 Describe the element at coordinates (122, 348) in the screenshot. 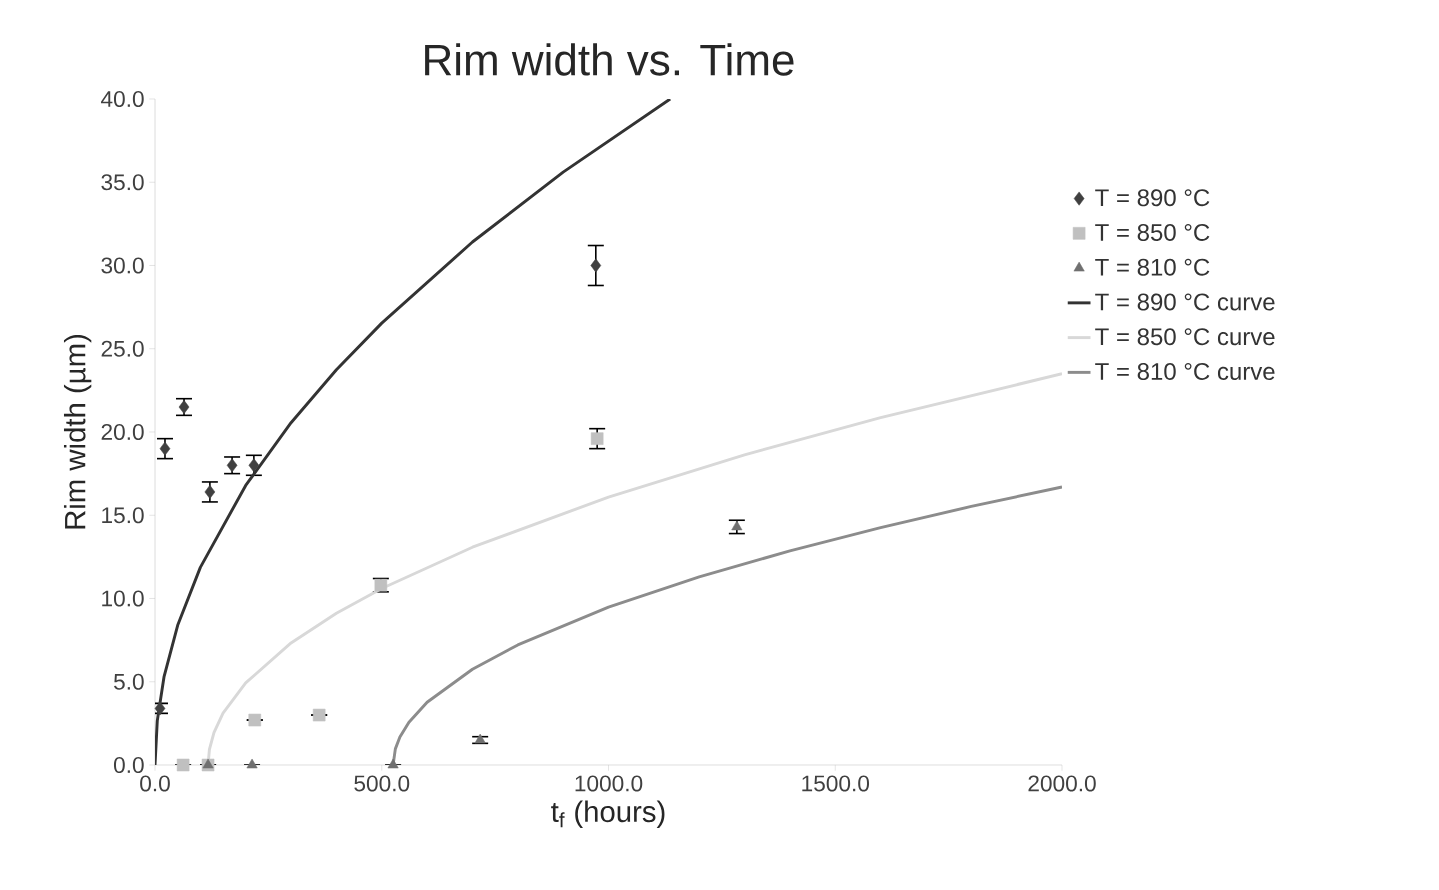

I see `y-tick-label: 25.0` at that location.